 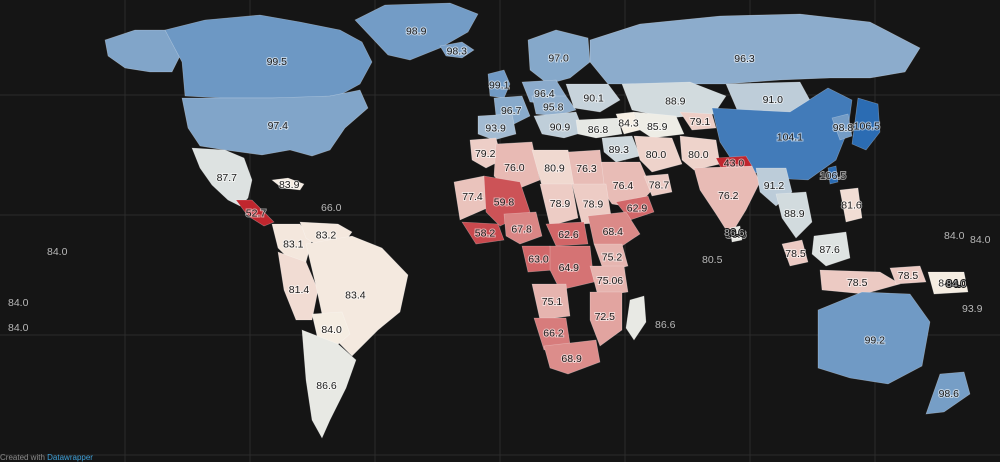 I want to click on region-central-asia, so click(x=659, y=125).